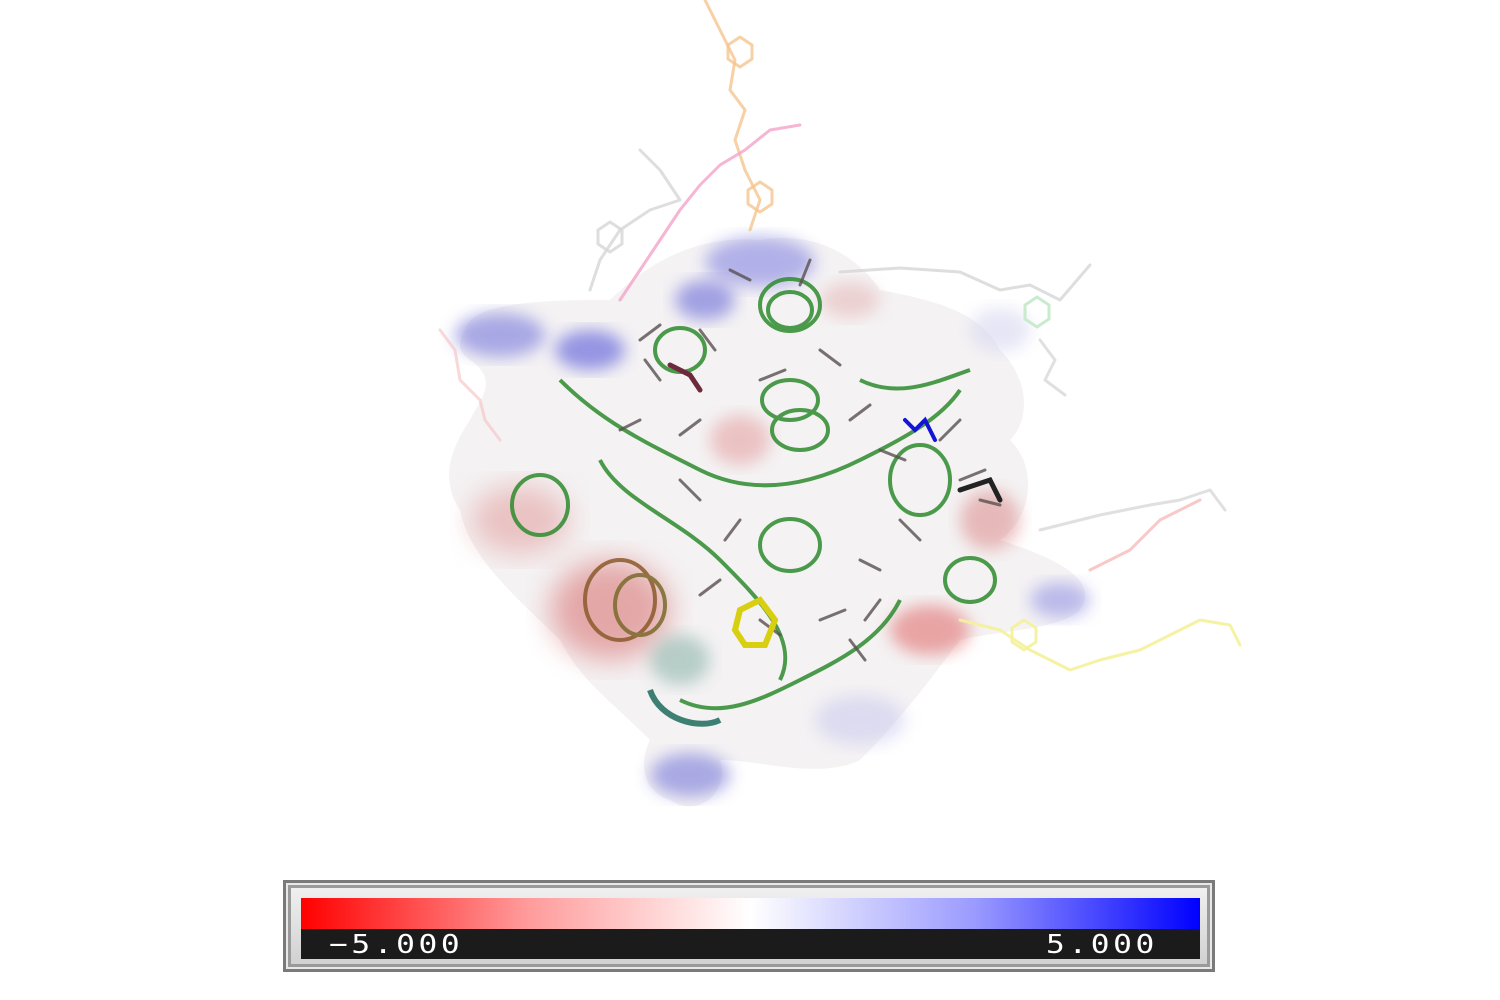  What do you see at coordinates (685, 377) in the screenshot?
I see `maroon-sticks` at bounding box center [685, 377].